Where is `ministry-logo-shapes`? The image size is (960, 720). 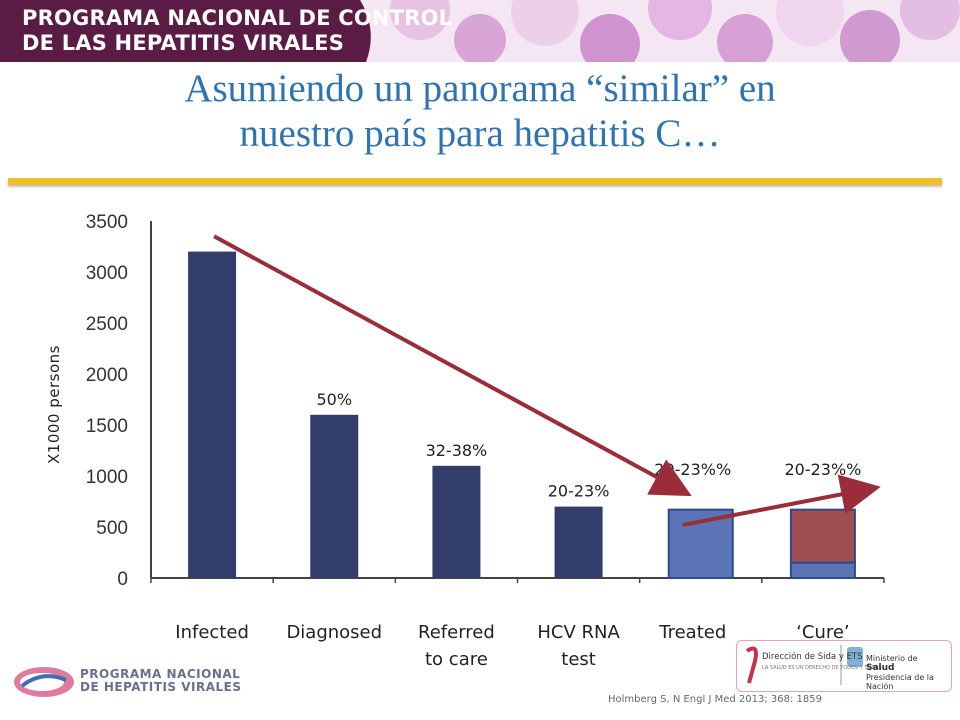 ministry-logo-shapes is located at coordinates (804, 665).